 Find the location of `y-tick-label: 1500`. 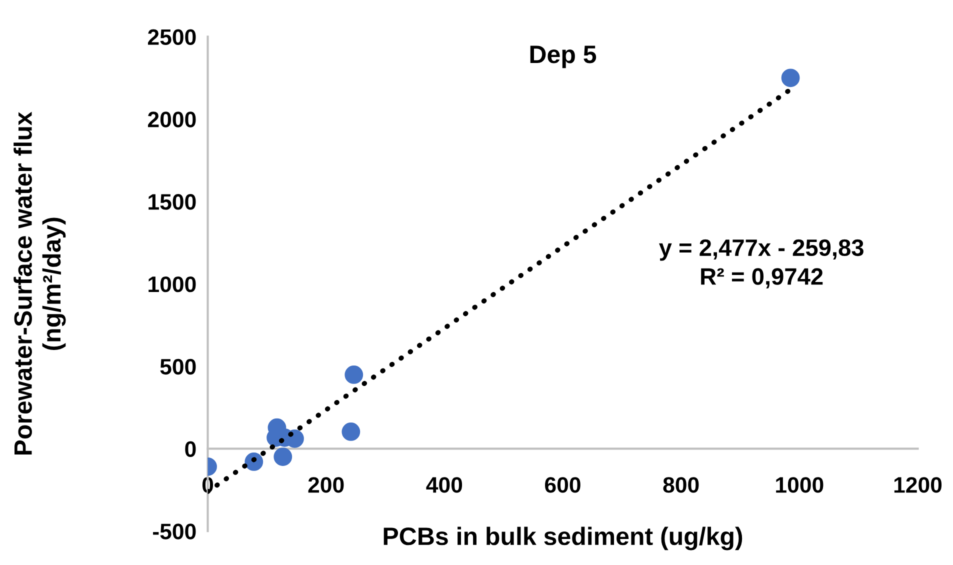

y-tick-label: 1500 is located at coordinates (172, 202).